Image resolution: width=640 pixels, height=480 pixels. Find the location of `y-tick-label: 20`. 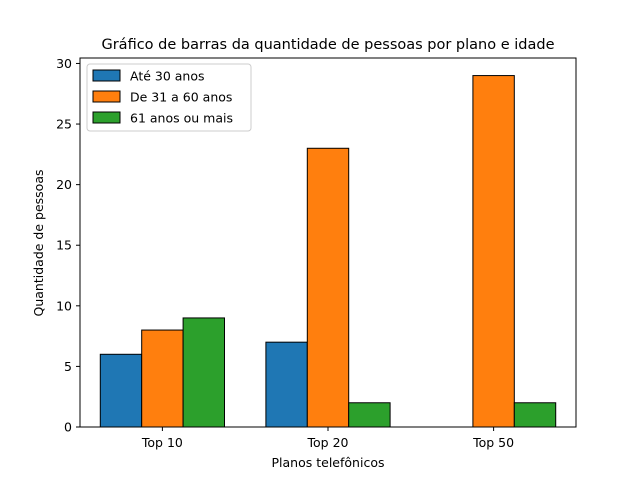

y-tick-label: 20 is located at coordinates (64, 184).